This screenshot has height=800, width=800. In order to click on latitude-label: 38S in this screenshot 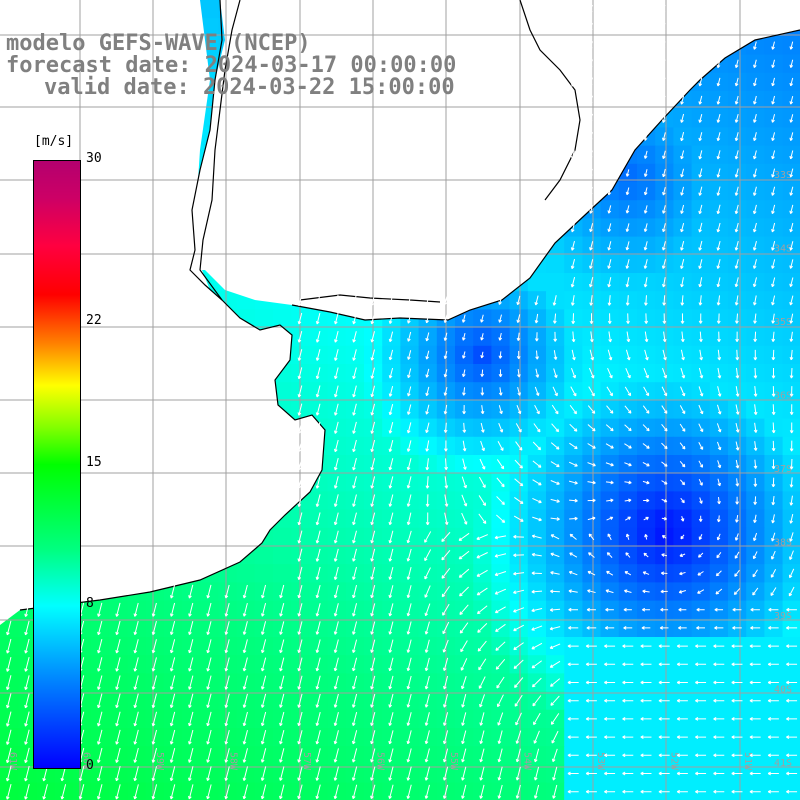, I will do `click(783, 543)`.